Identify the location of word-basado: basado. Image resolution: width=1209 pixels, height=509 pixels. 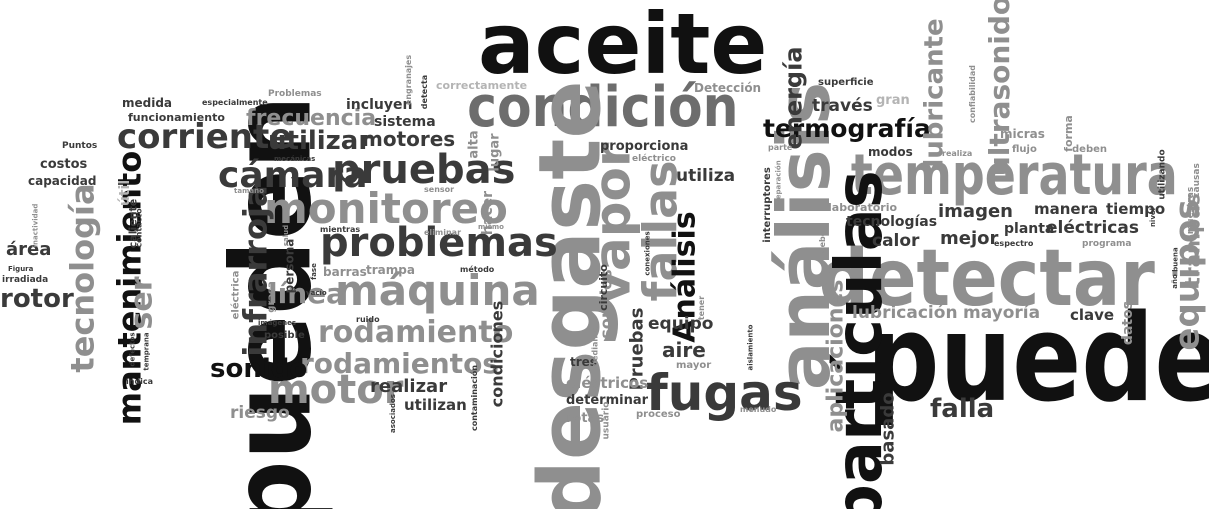
(888, 429).